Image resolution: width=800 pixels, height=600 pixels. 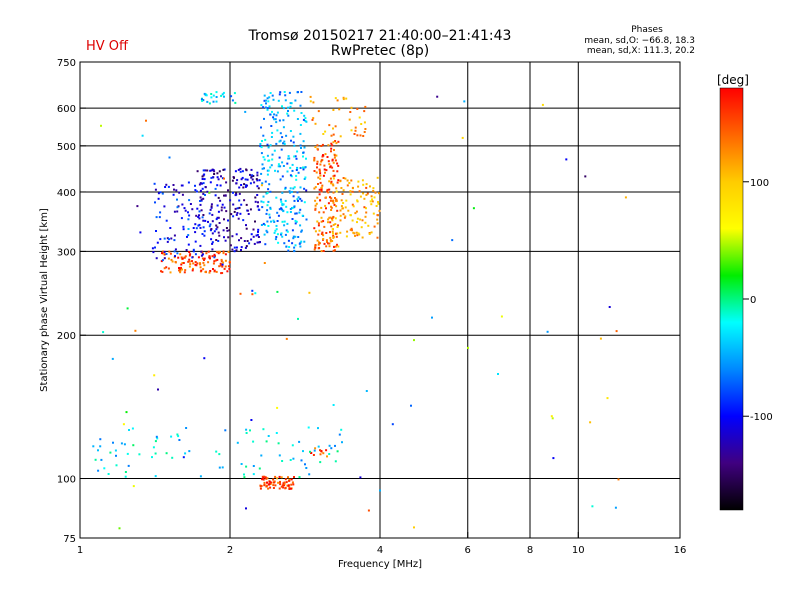 I want to click on y-axis-label: Stationary phase Virtual Height [km], so click(x=44, y=300).